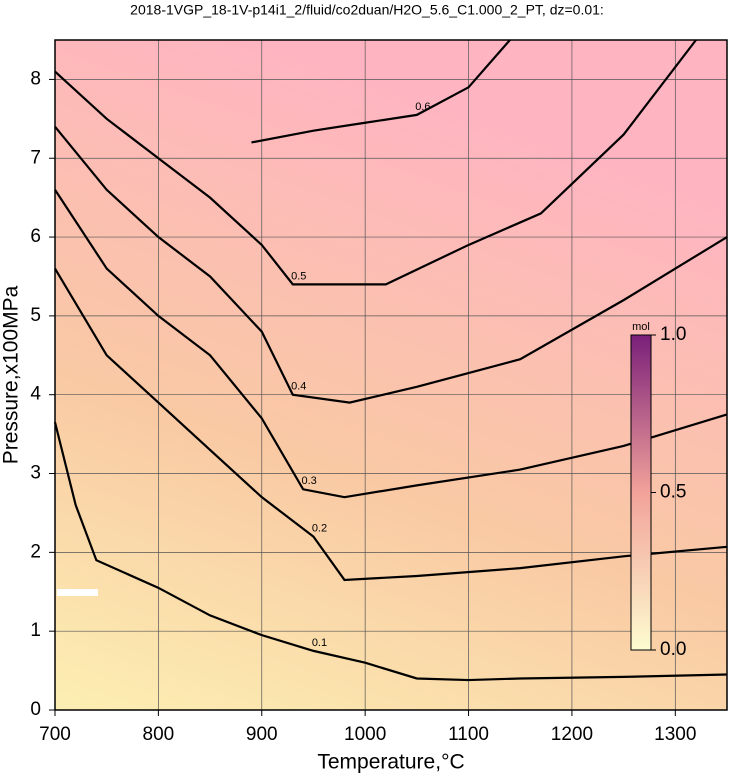 This screenshot has width=734, height=781. I want to click on x-tick-label: 1000, so click(365, 734).